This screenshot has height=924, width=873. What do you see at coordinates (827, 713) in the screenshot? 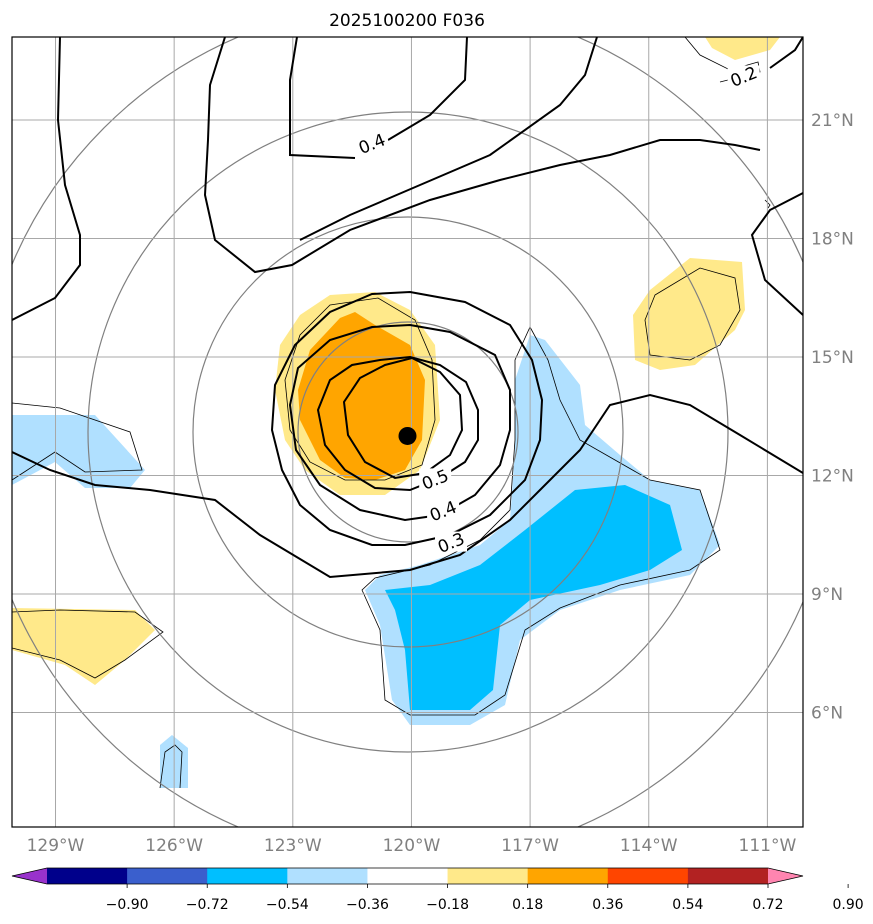
I see `y-tick-label: 6°N` at bounding box center [827, 713].